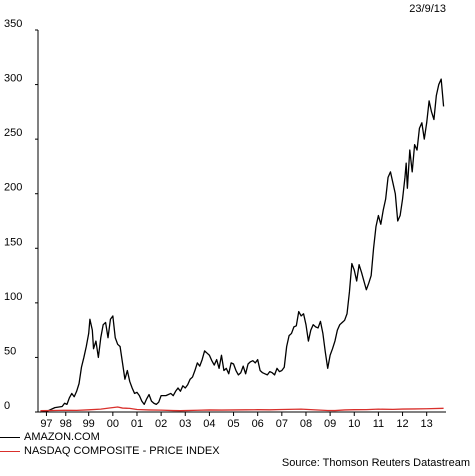 This screenshot has height=476, width=475. What do you see at coordinates (306, 424) in the screenshot?
I see `x-tick-label: 08` at bounding box center [306, 424].